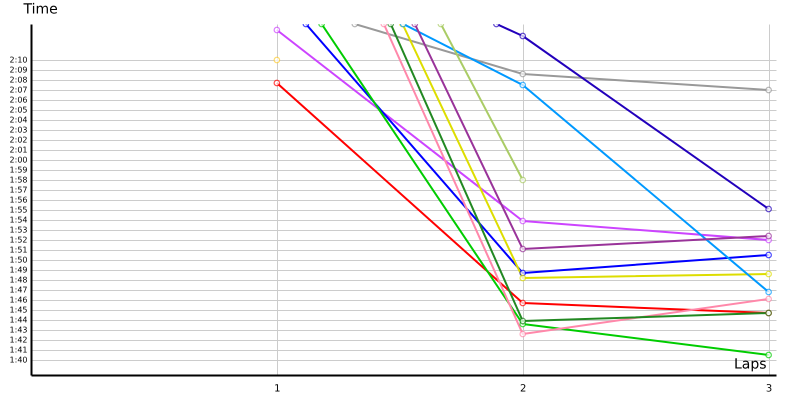 Image resolution: width=800 pixels, height=400 pixels. I want to click on y-tick-label: 1:58, so click(19, 180).